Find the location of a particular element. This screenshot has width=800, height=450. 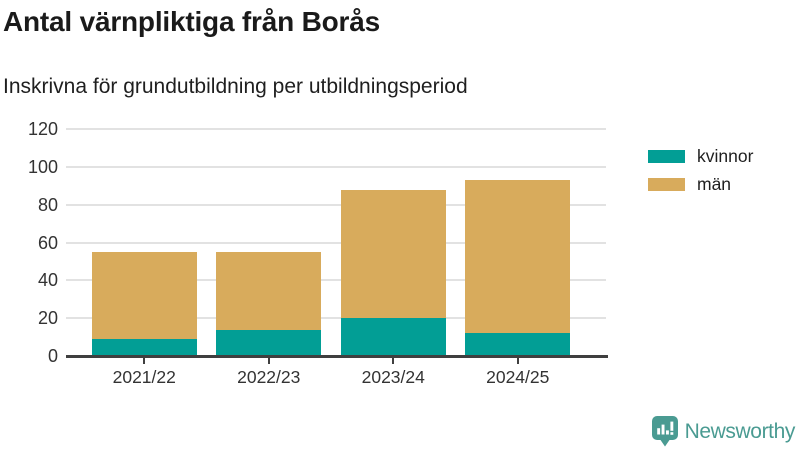

legend-item-man: män is located at coordinates (700, 184).